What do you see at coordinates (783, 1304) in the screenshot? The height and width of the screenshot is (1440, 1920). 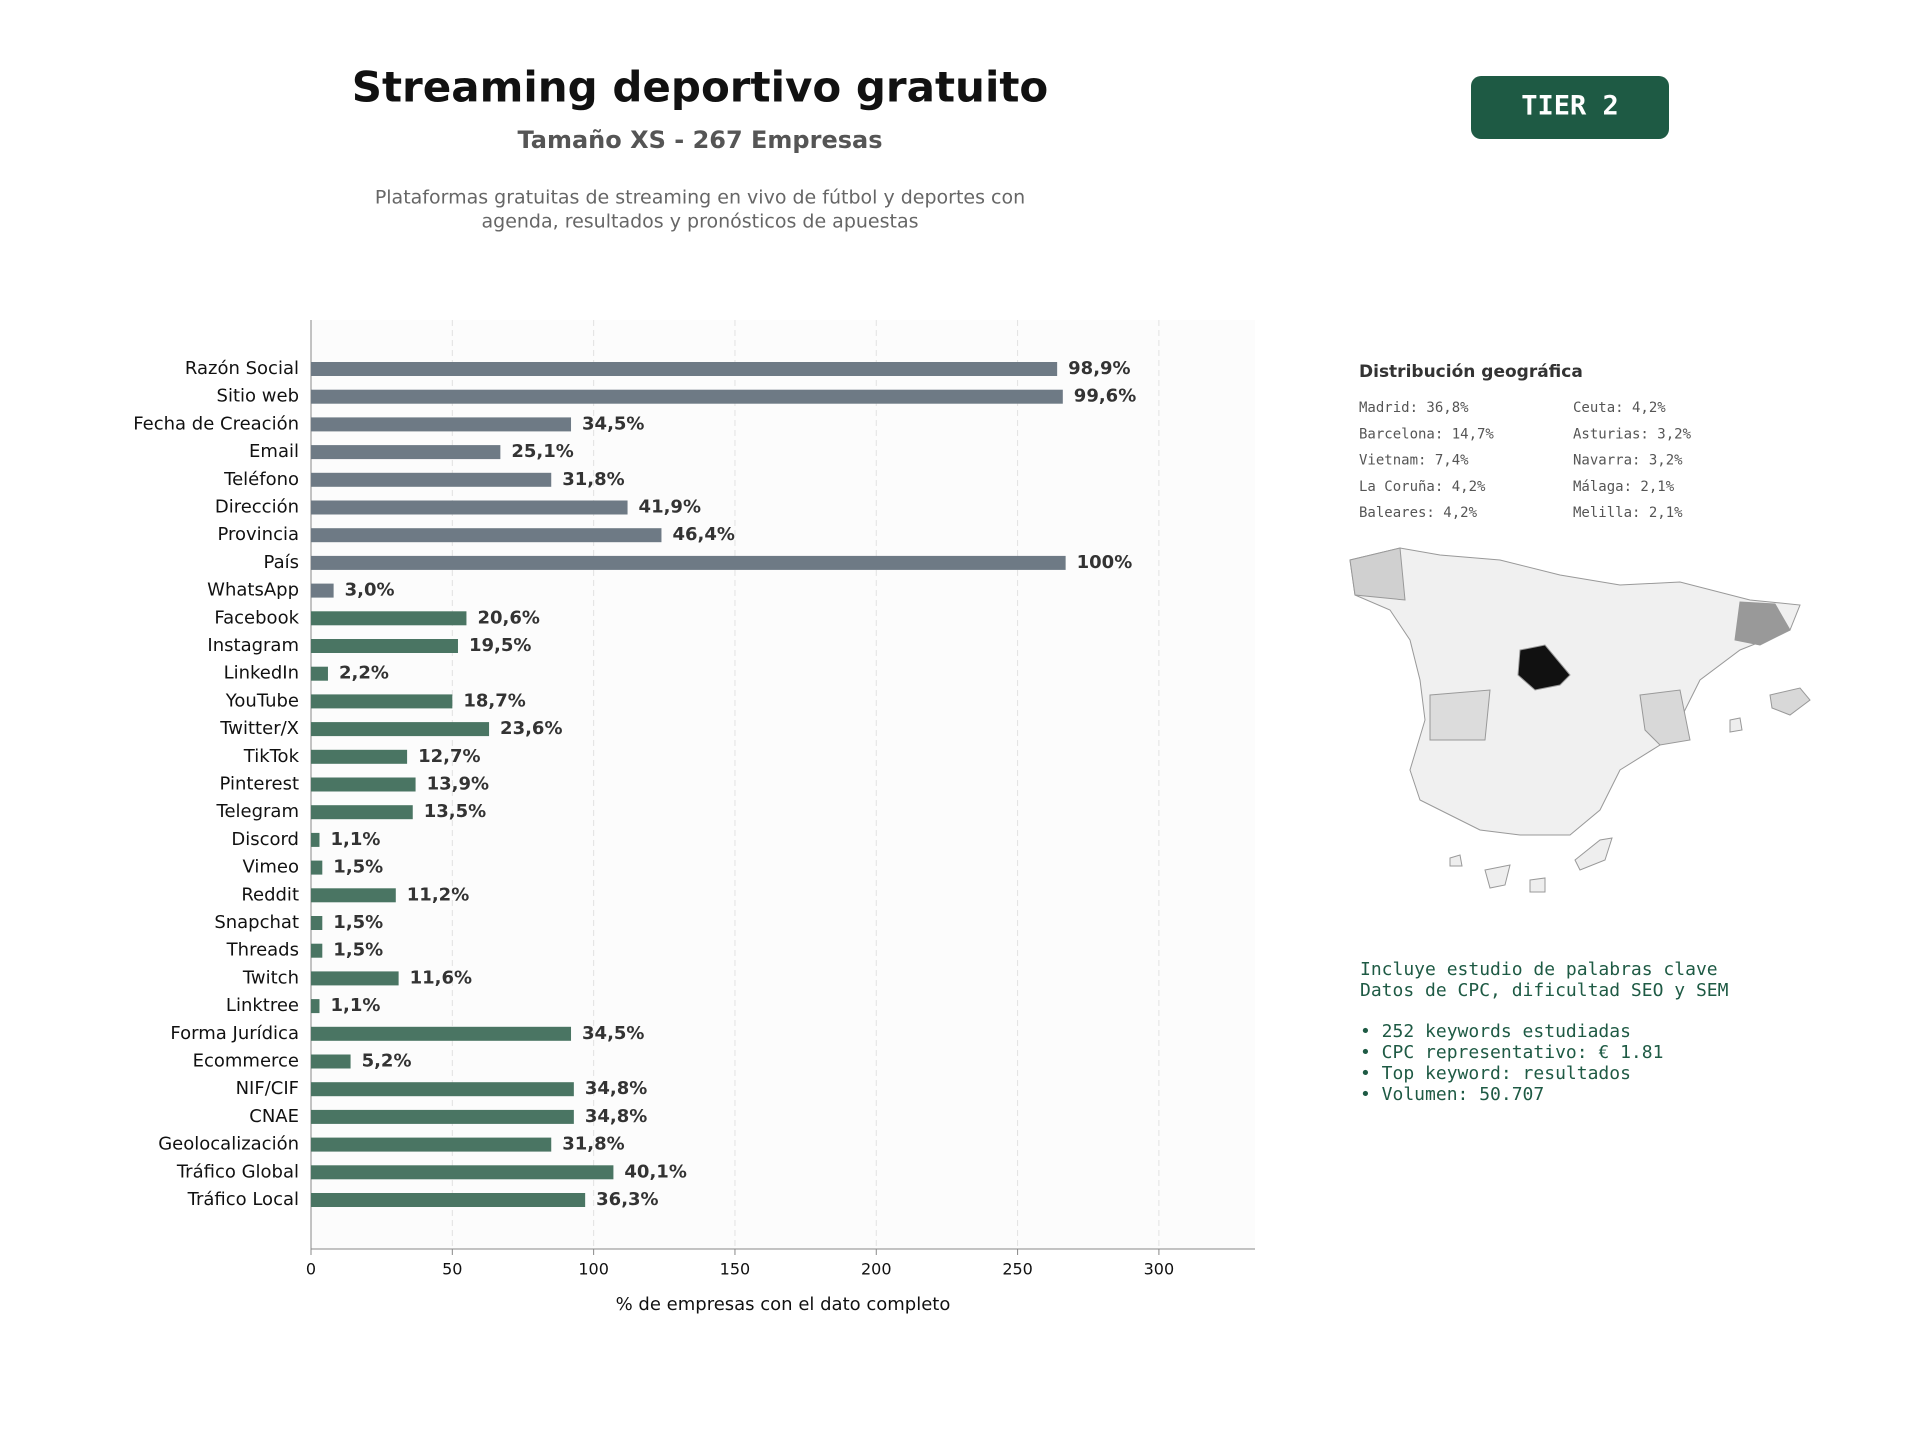 I see `x-axis-label: % de empresas con el dato completo` at bounding box center [783, 1304].